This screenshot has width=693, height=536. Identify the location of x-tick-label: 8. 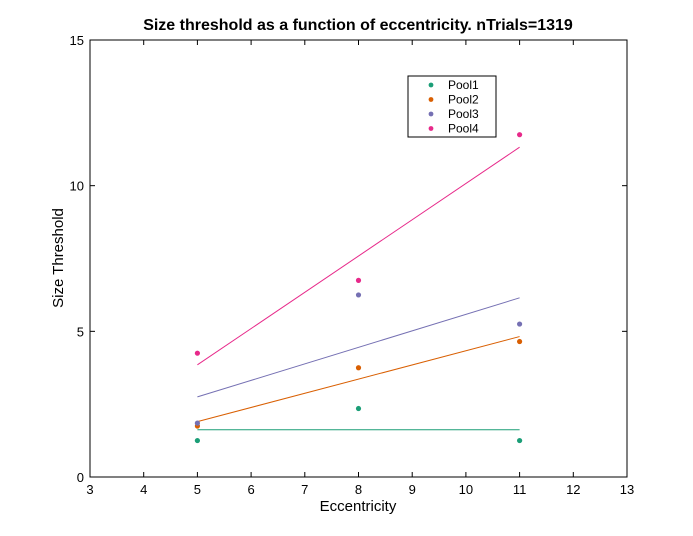
(358, 489).